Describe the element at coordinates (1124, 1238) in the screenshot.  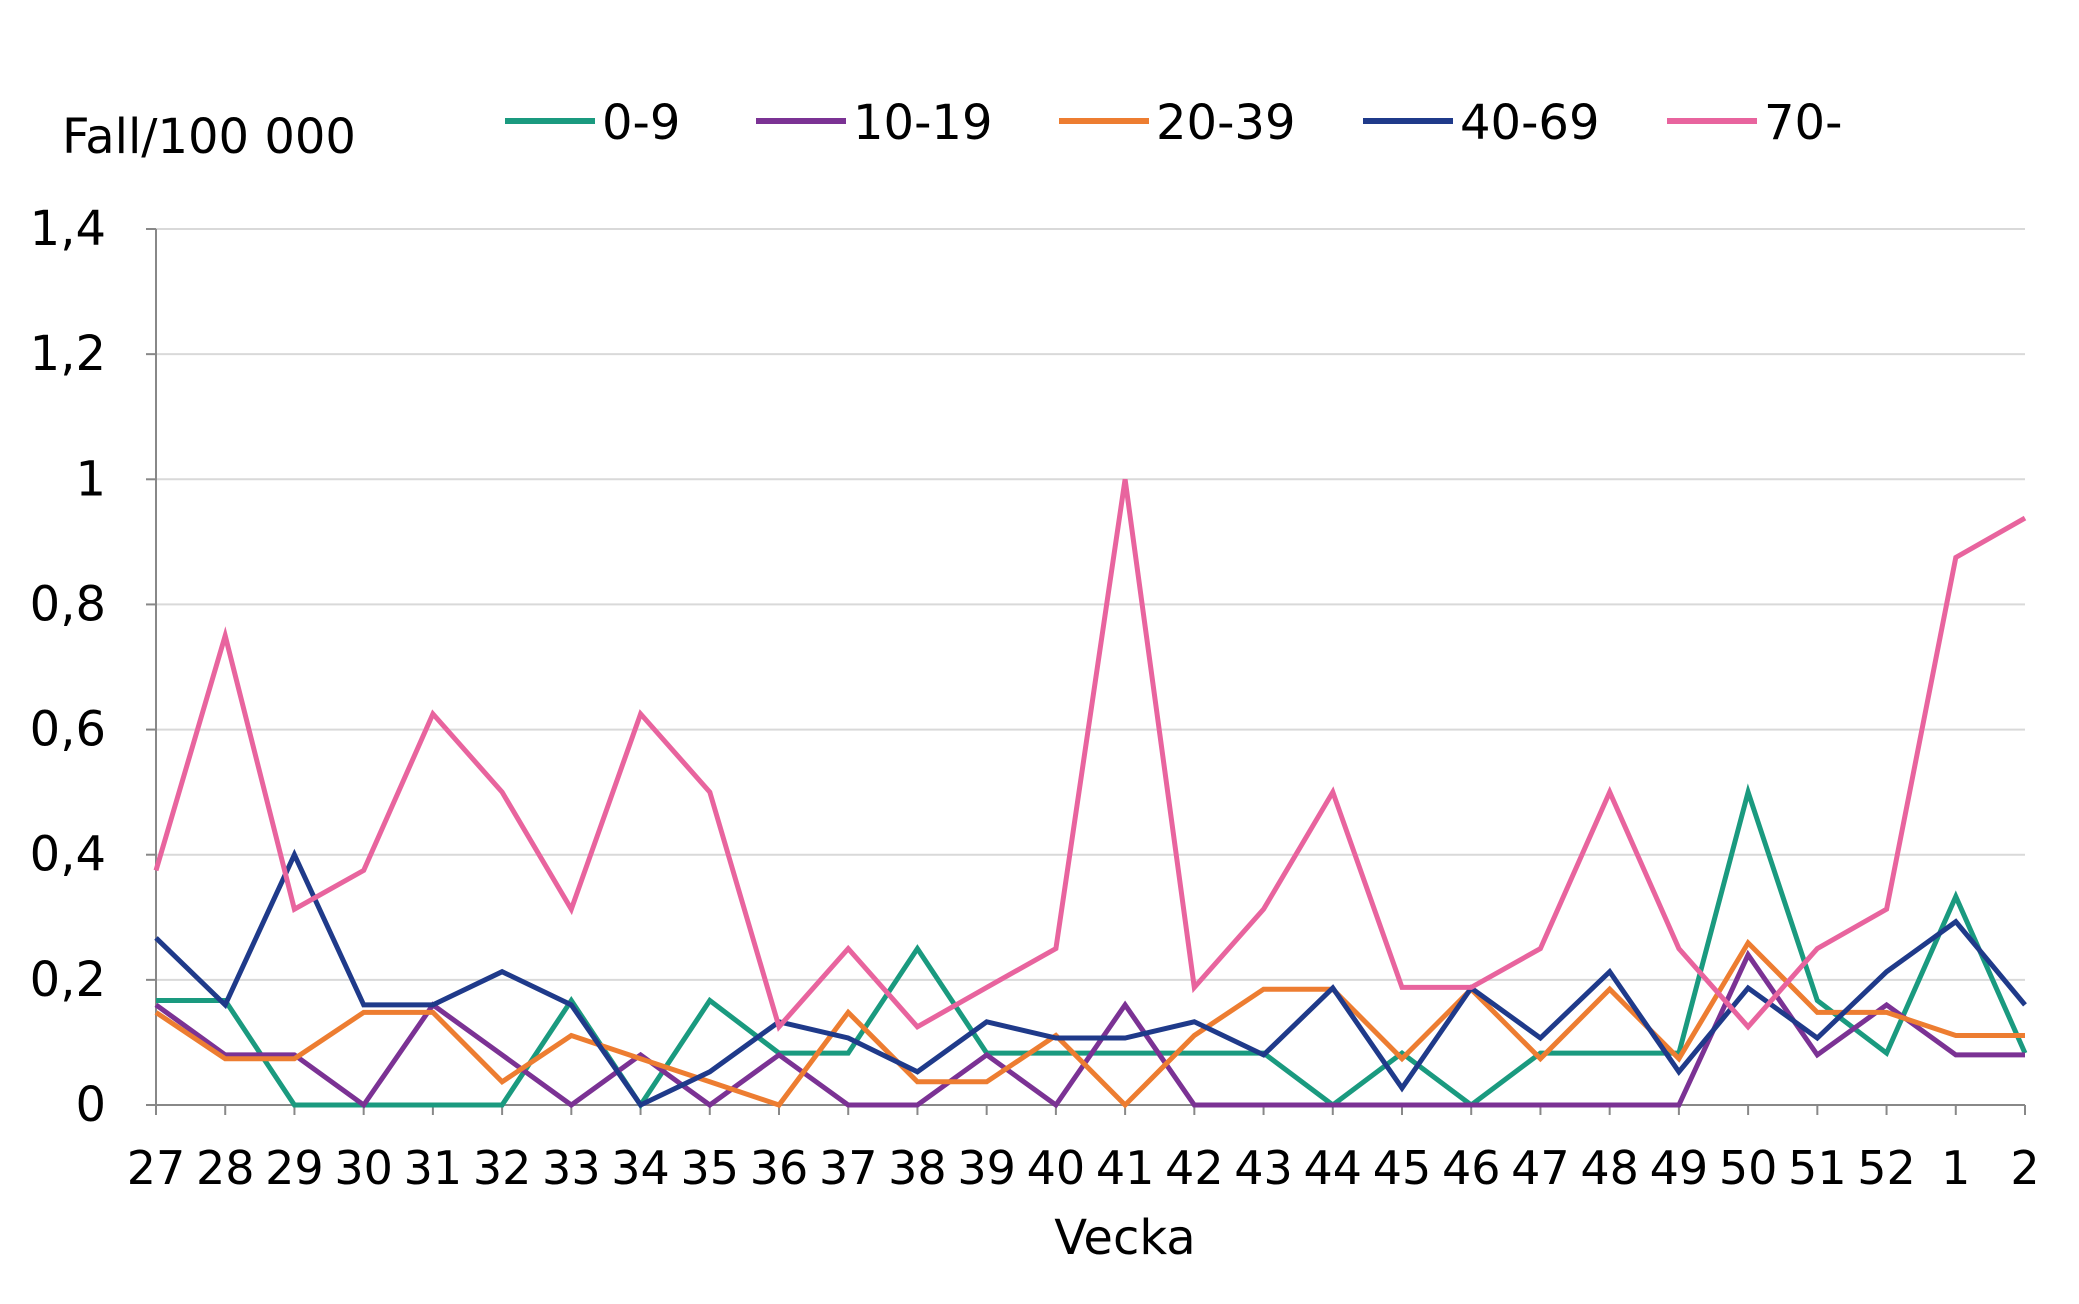
I see `x-axis-title: Vecka` at that location.